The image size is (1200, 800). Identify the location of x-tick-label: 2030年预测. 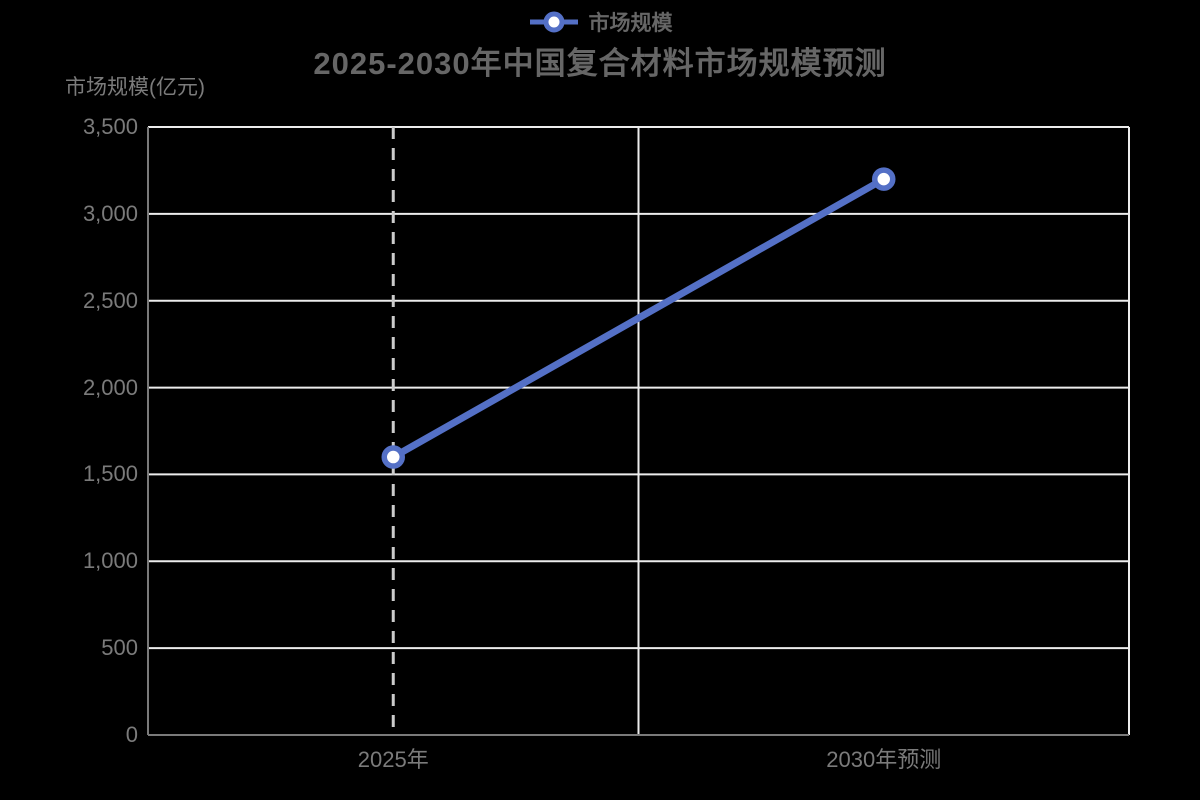
(884, 759).